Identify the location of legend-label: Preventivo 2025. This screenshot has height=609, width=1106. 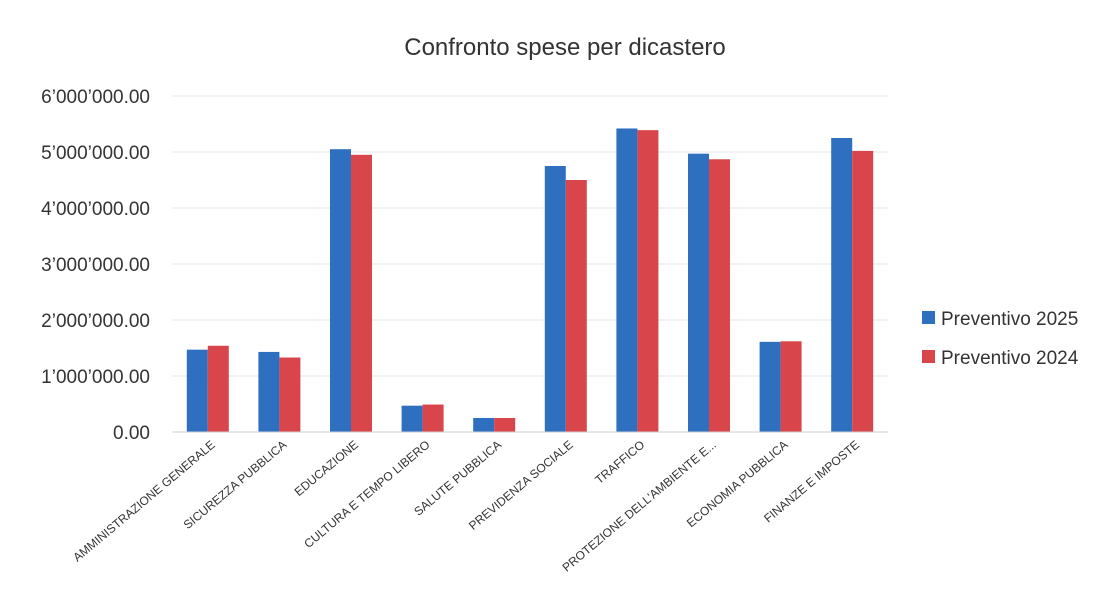
(1009, 319).